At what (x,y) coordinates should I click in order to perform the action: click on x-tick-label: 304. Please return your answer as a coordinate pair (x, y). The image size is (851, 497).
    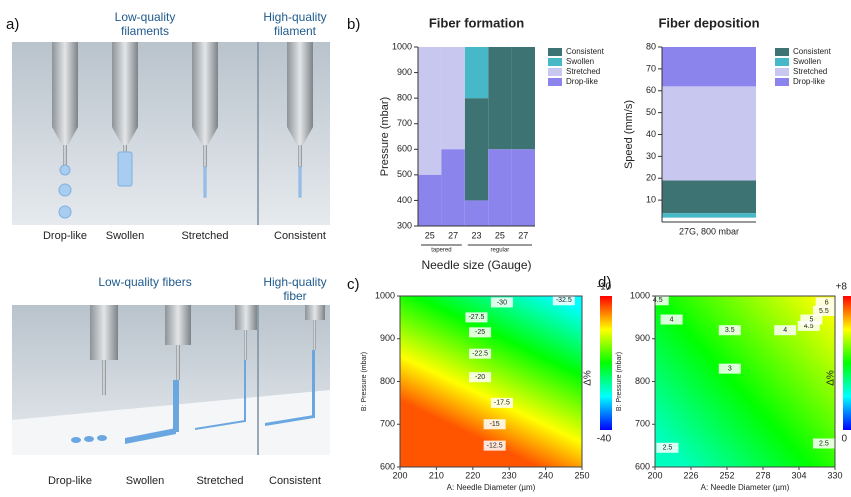
    Looking at the image, I should click on (798, 475).